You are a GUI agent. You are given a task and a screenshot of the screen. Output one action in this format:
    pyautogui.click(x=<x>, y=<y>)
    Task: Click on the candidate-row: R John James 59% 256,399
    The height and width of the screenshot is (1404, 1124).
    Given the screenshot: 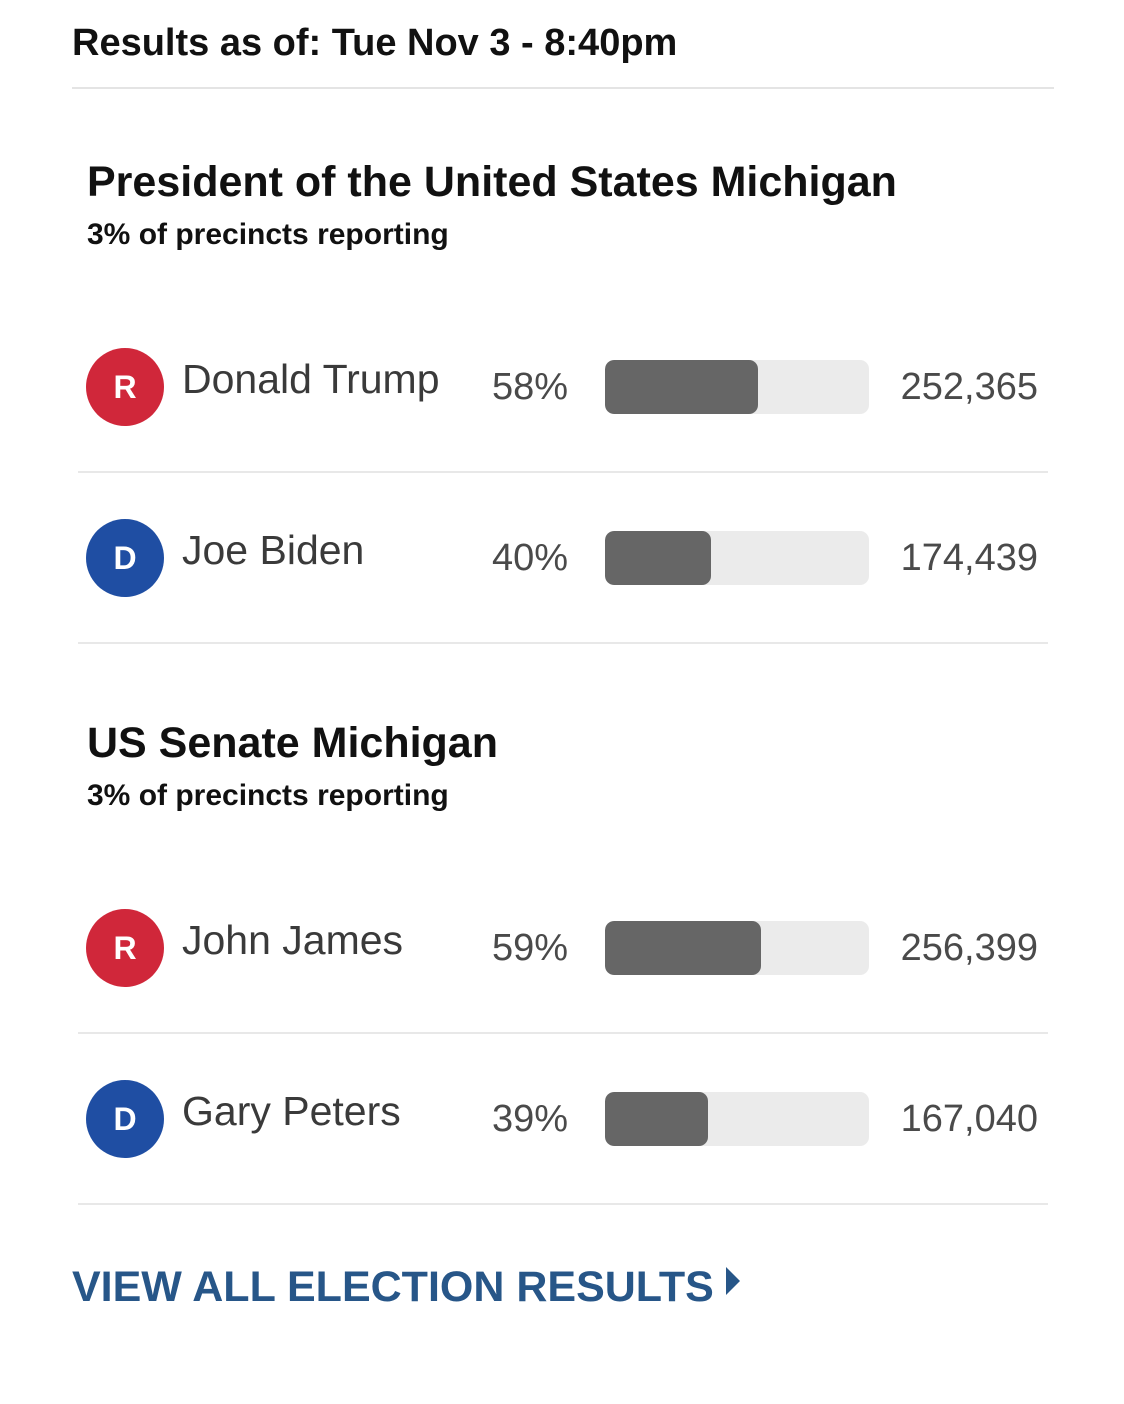 What is the action you would take?
    pyautogui.click(x=563, y=949)
    